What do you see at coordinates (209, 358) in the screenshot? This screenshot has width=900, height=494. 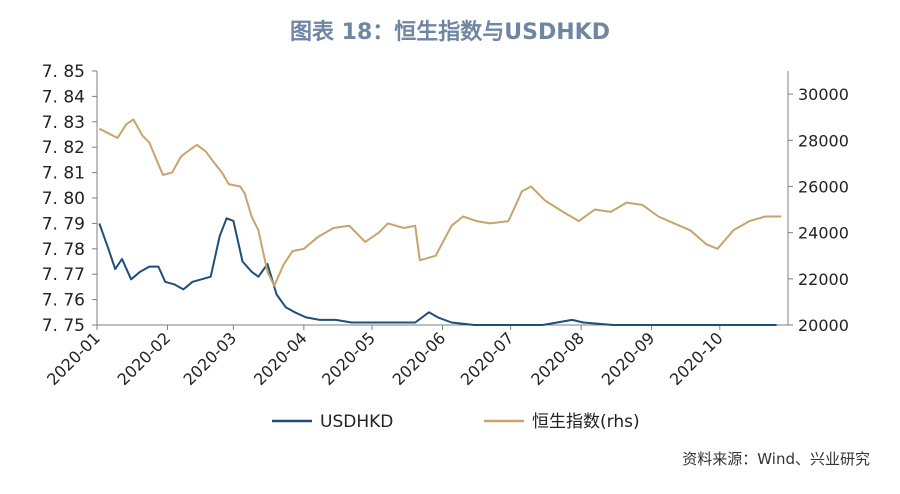 I see `x-tick-label: 2020-03` at bounding box center [209, 358].